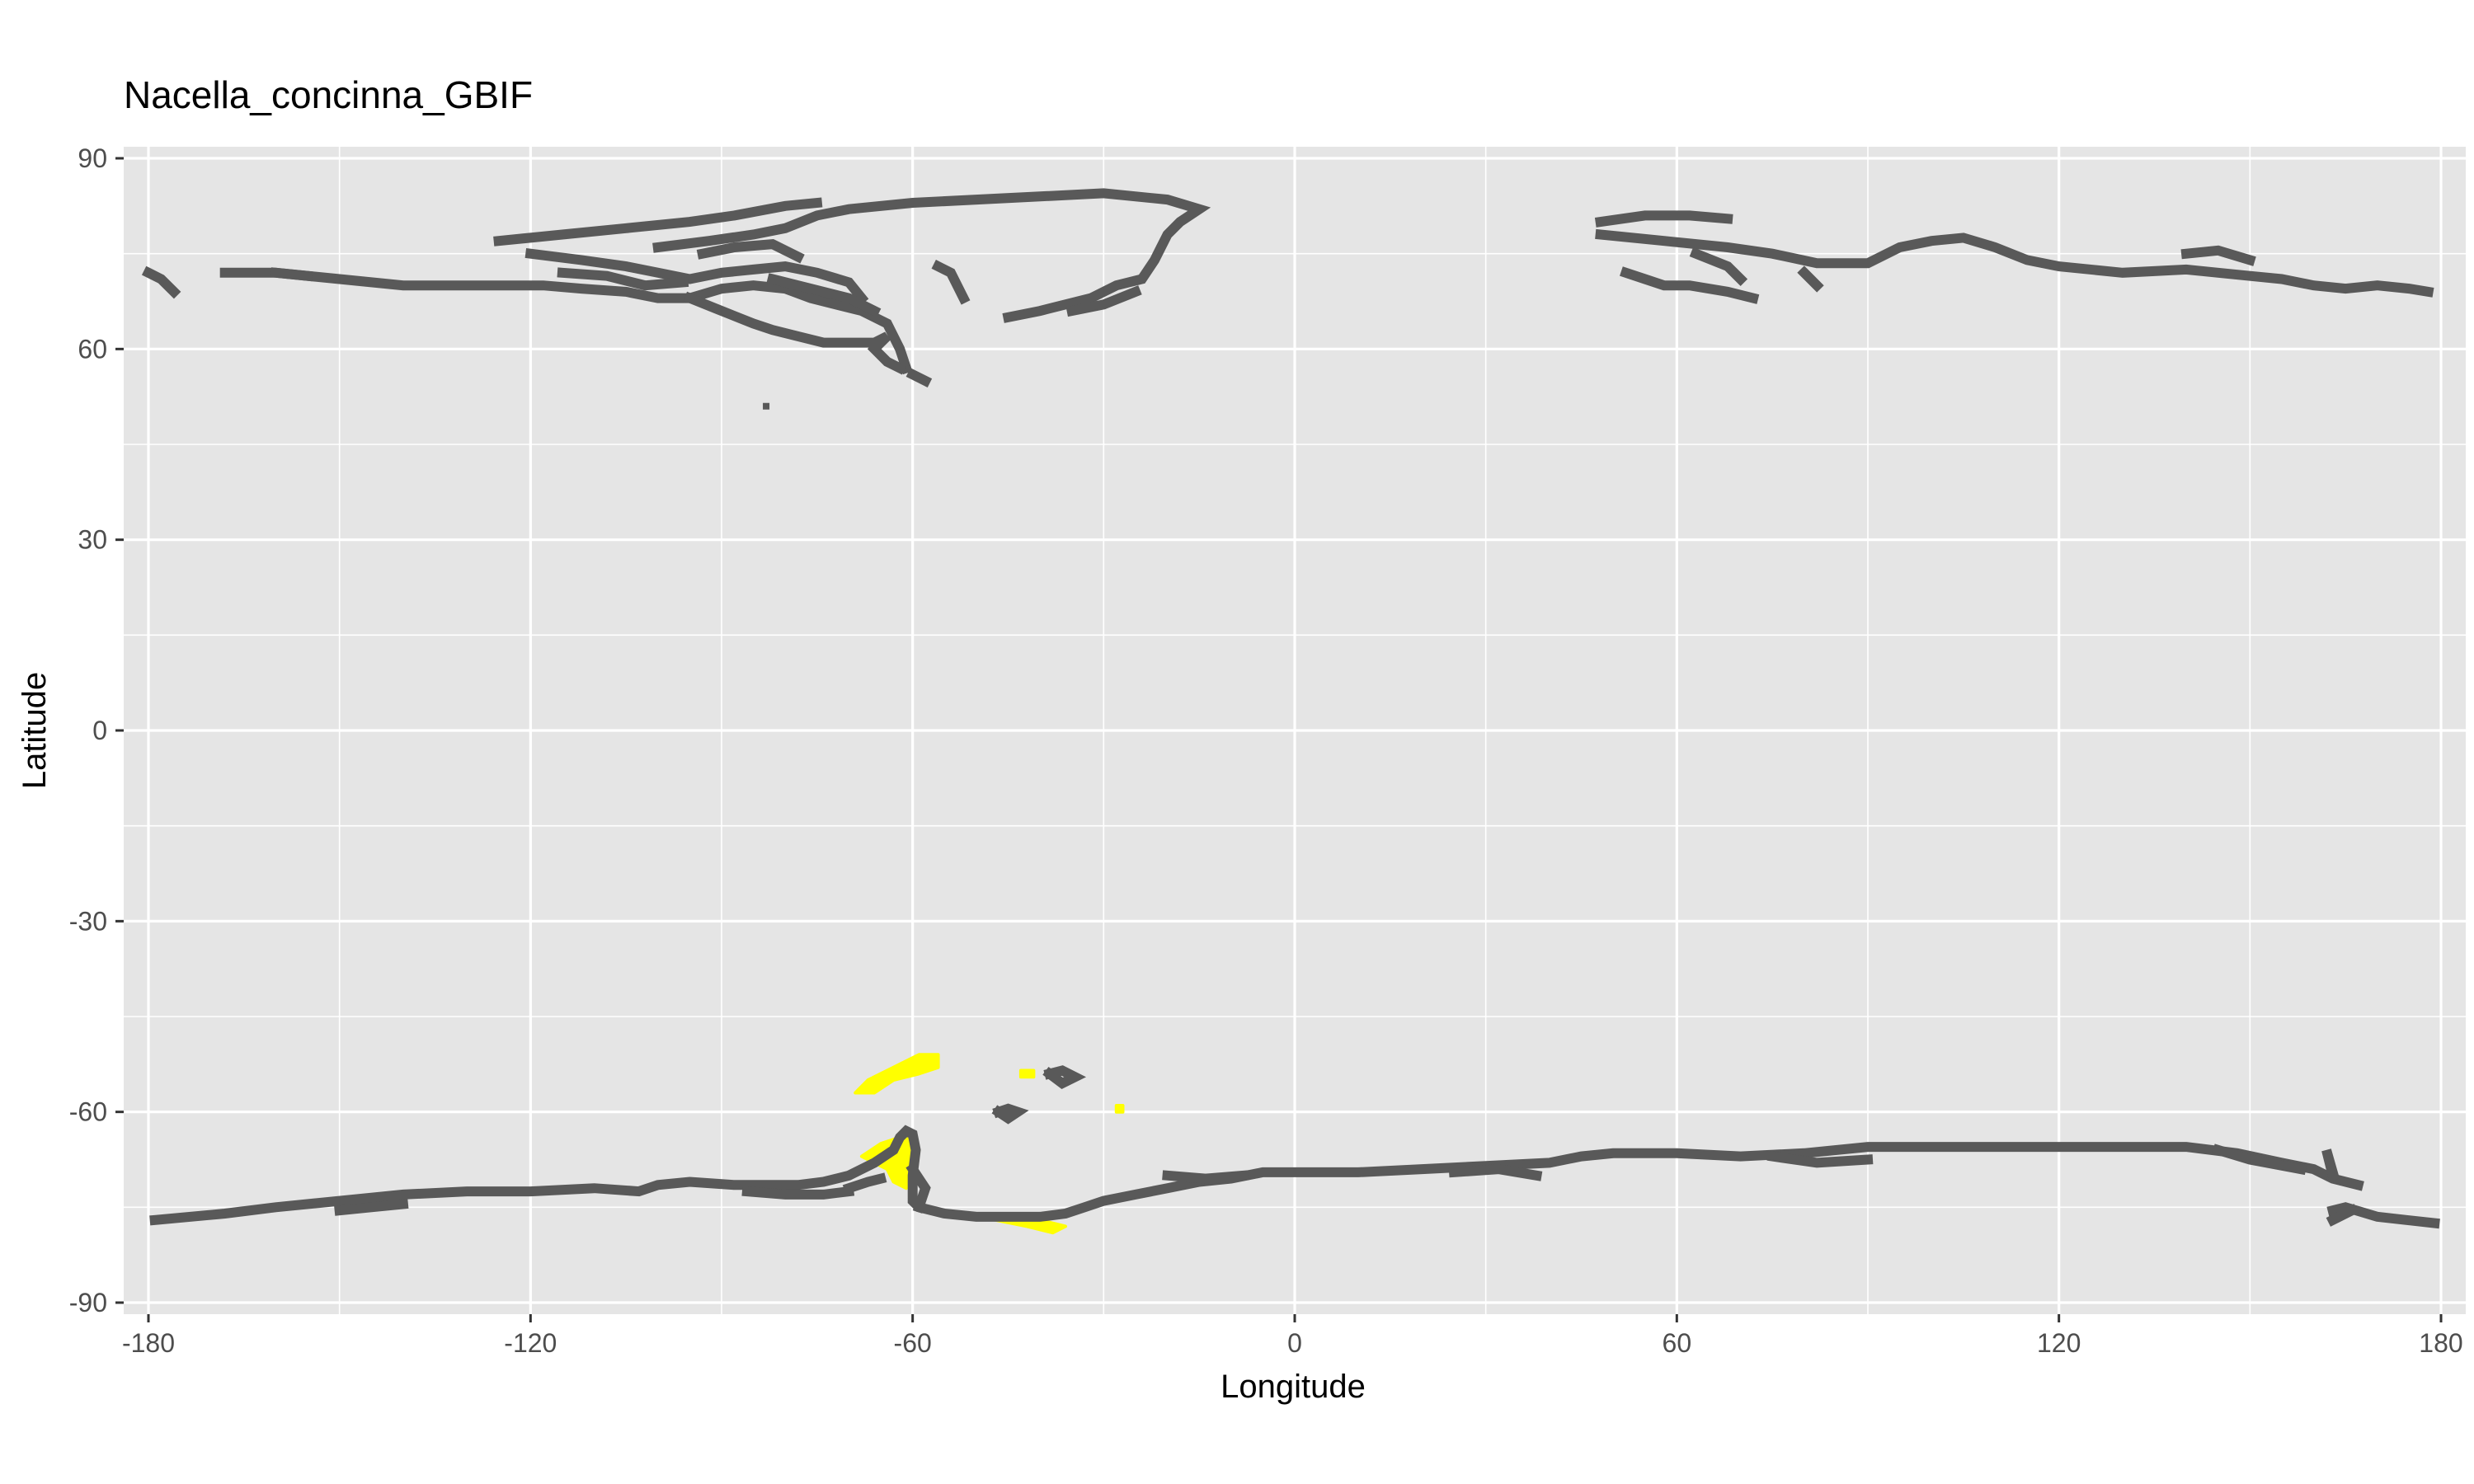  What do you see at coordinates (329, 94) in the screenshot?
I see `plot-title: Nacella_concinna_GBIF` at bounding box center [329, 94].